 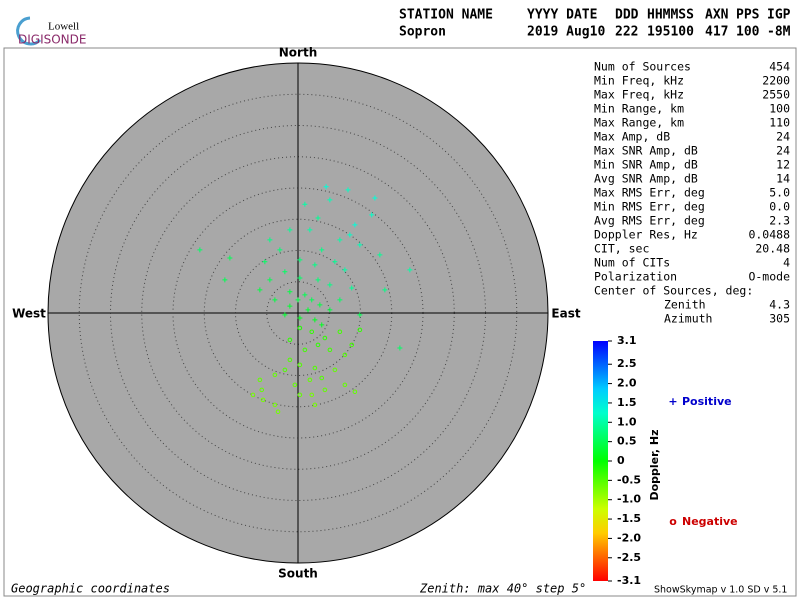 I want to click on colorbar-label: Doppler, Hz, so click(x=654, y=464).